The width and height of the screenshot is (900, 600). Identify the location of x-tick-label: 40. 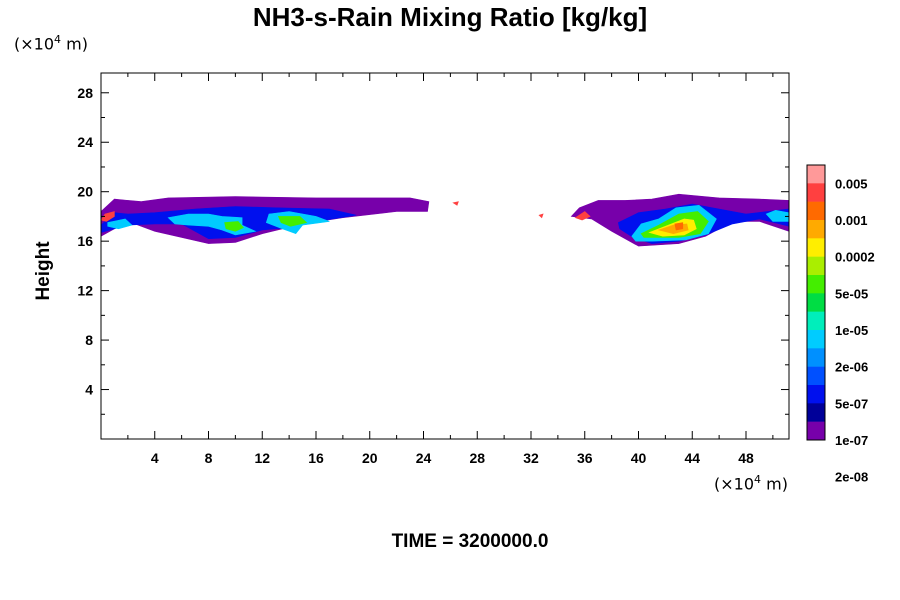
(639, 458).